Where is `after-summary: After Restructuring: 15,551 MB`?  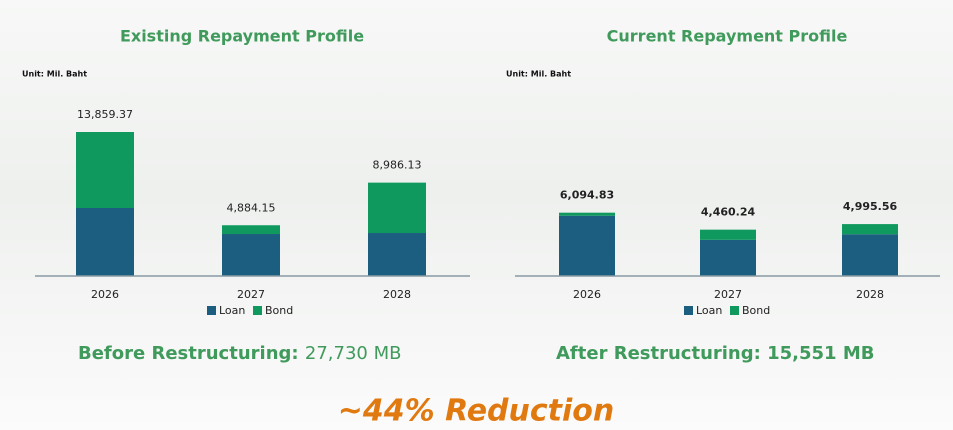 after-summary: After Restructuring: 15,551 MB is located at coordinates (715, 353).